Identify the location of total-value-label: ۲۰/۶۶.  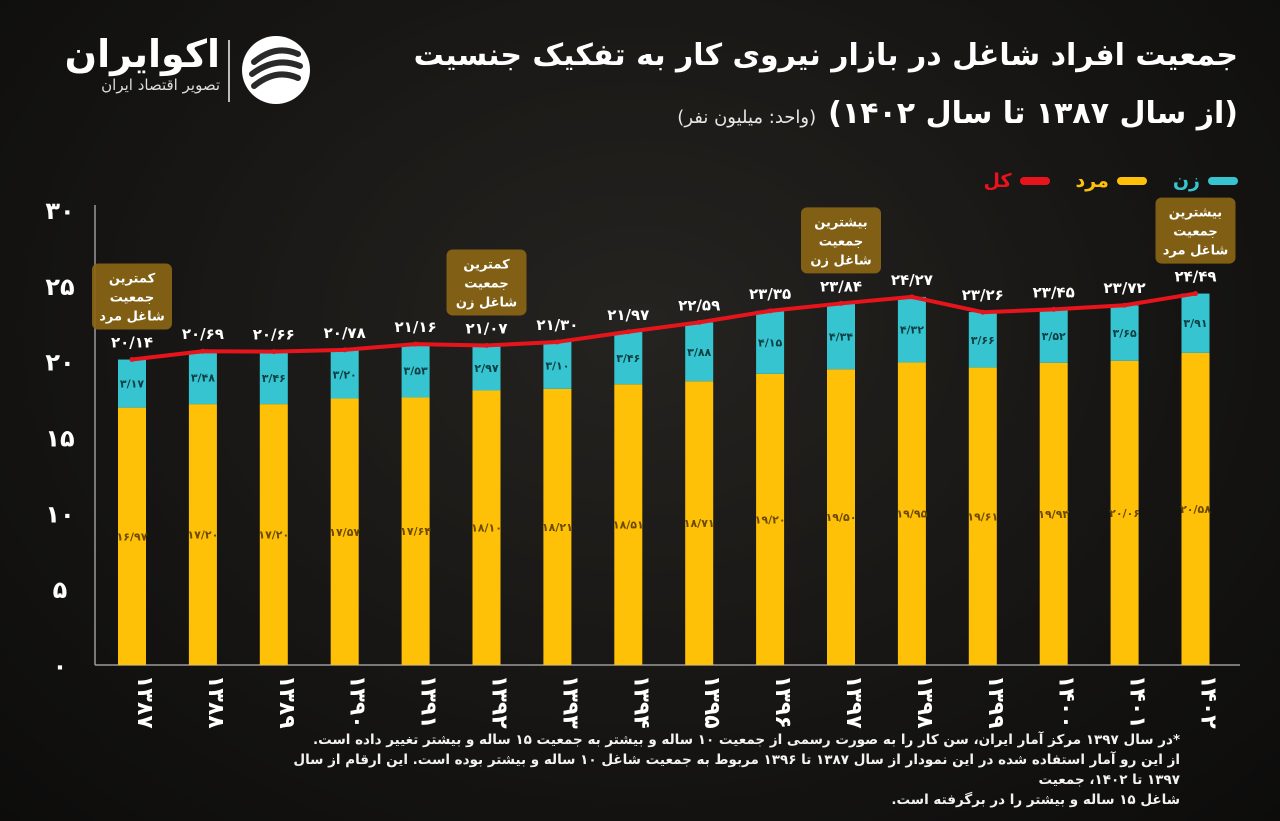
(274, 335).